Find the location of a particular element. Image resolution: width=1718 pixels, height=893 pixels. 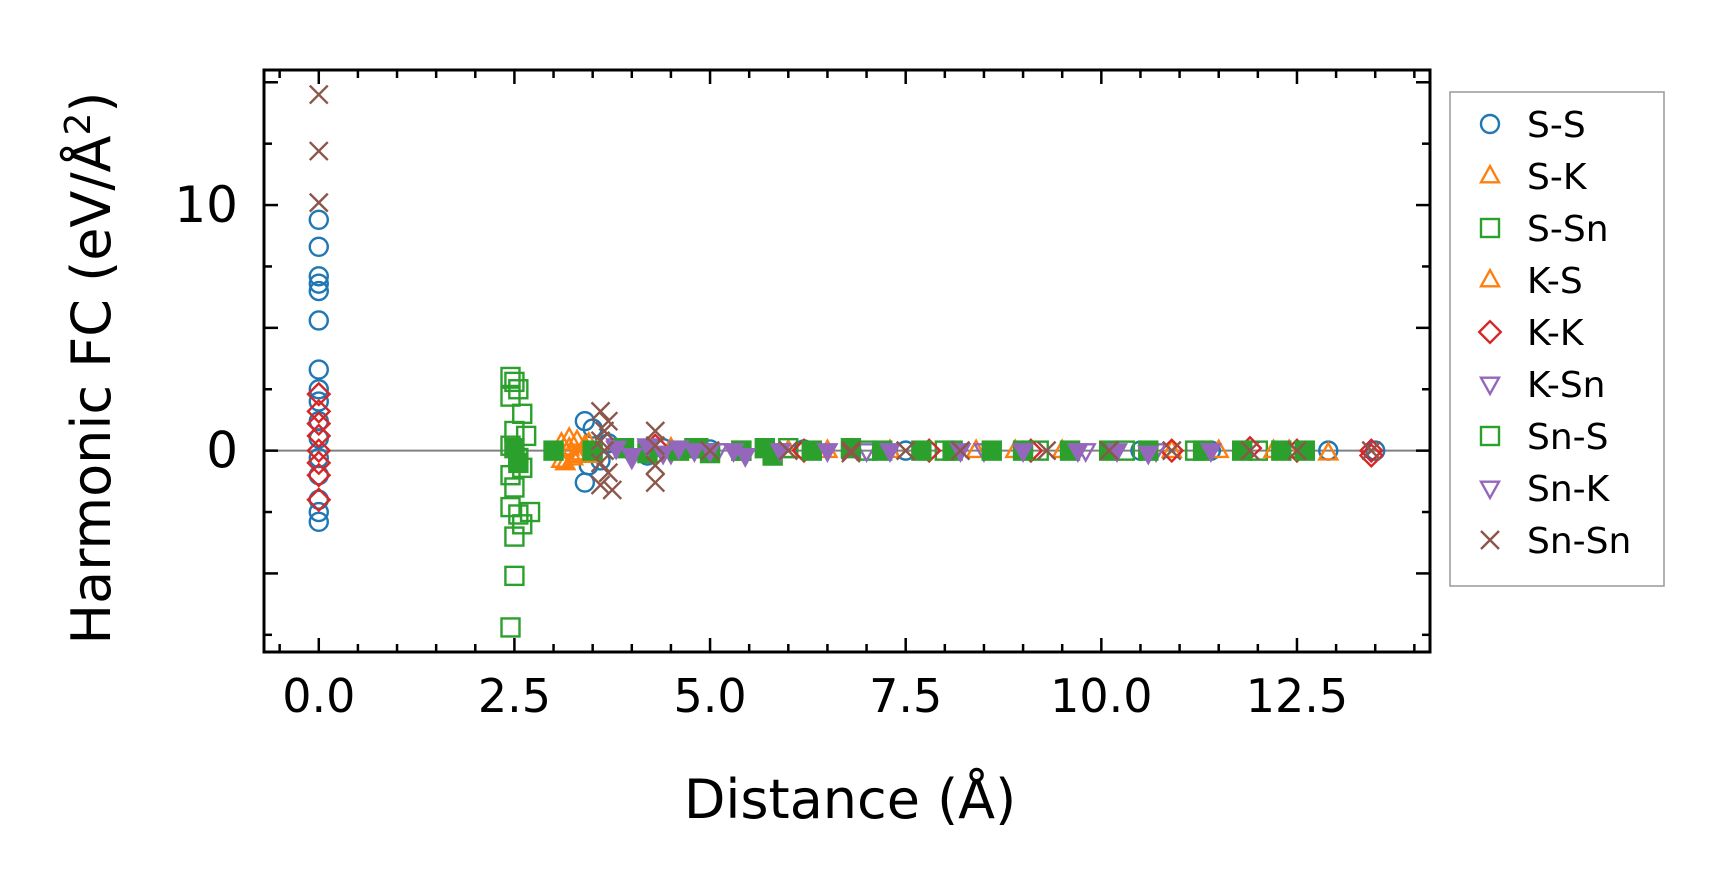

legend-label: S-S is located at coordinates (1556, 125).